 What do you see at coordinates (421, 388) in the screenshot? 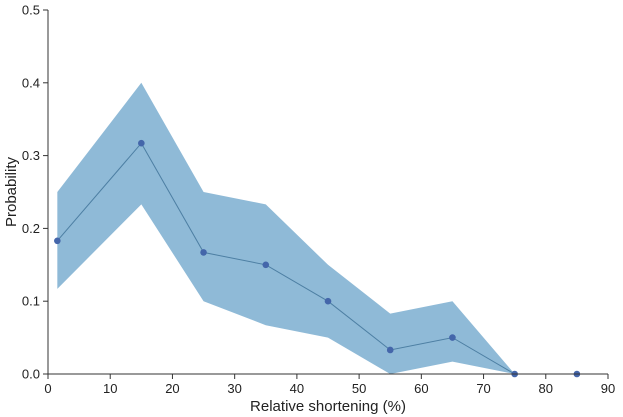
I see `x-tick-label: 60` at bounding box center [421, 388].